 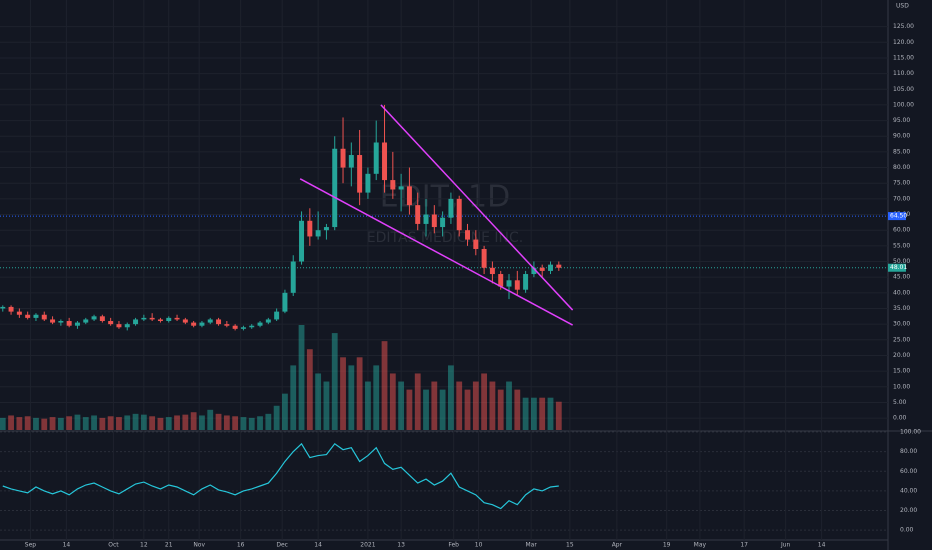 I want to click on y-tick-label: 105.00, so click(x=903, y=89).